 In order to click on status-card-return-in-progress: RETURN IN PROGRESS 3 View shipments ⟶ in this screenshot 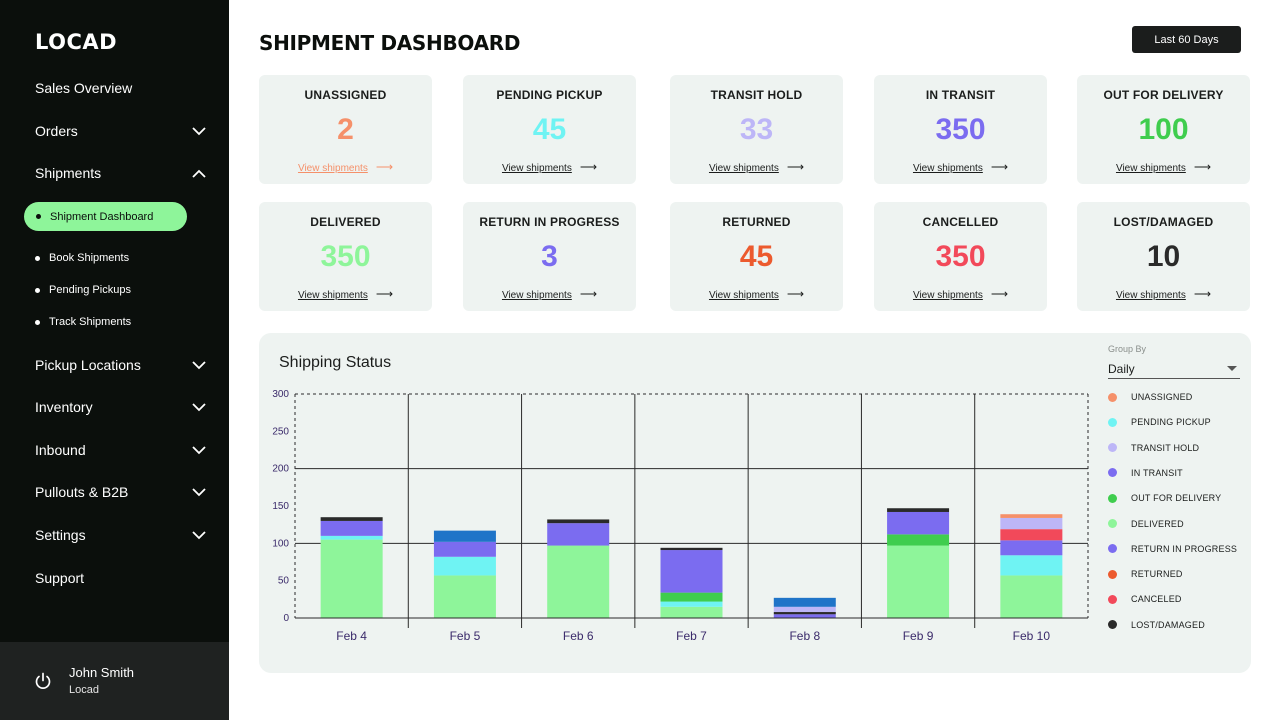, I will do `click(549, 256)`.